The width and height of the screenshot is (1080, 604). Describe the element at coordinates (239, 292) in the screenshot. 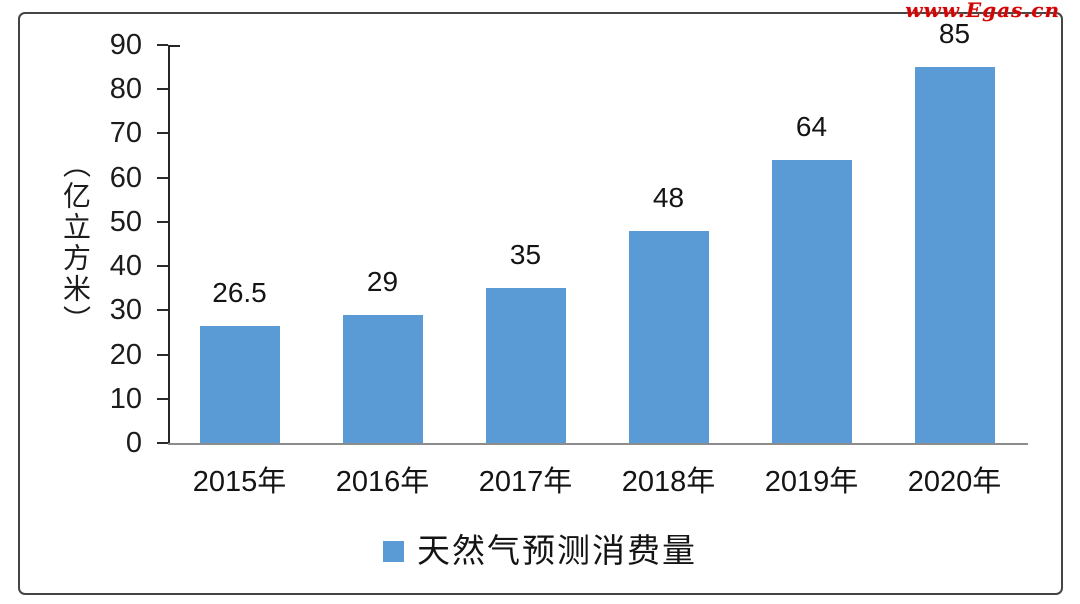

I see `bar-value-label: 26.5` at that location.